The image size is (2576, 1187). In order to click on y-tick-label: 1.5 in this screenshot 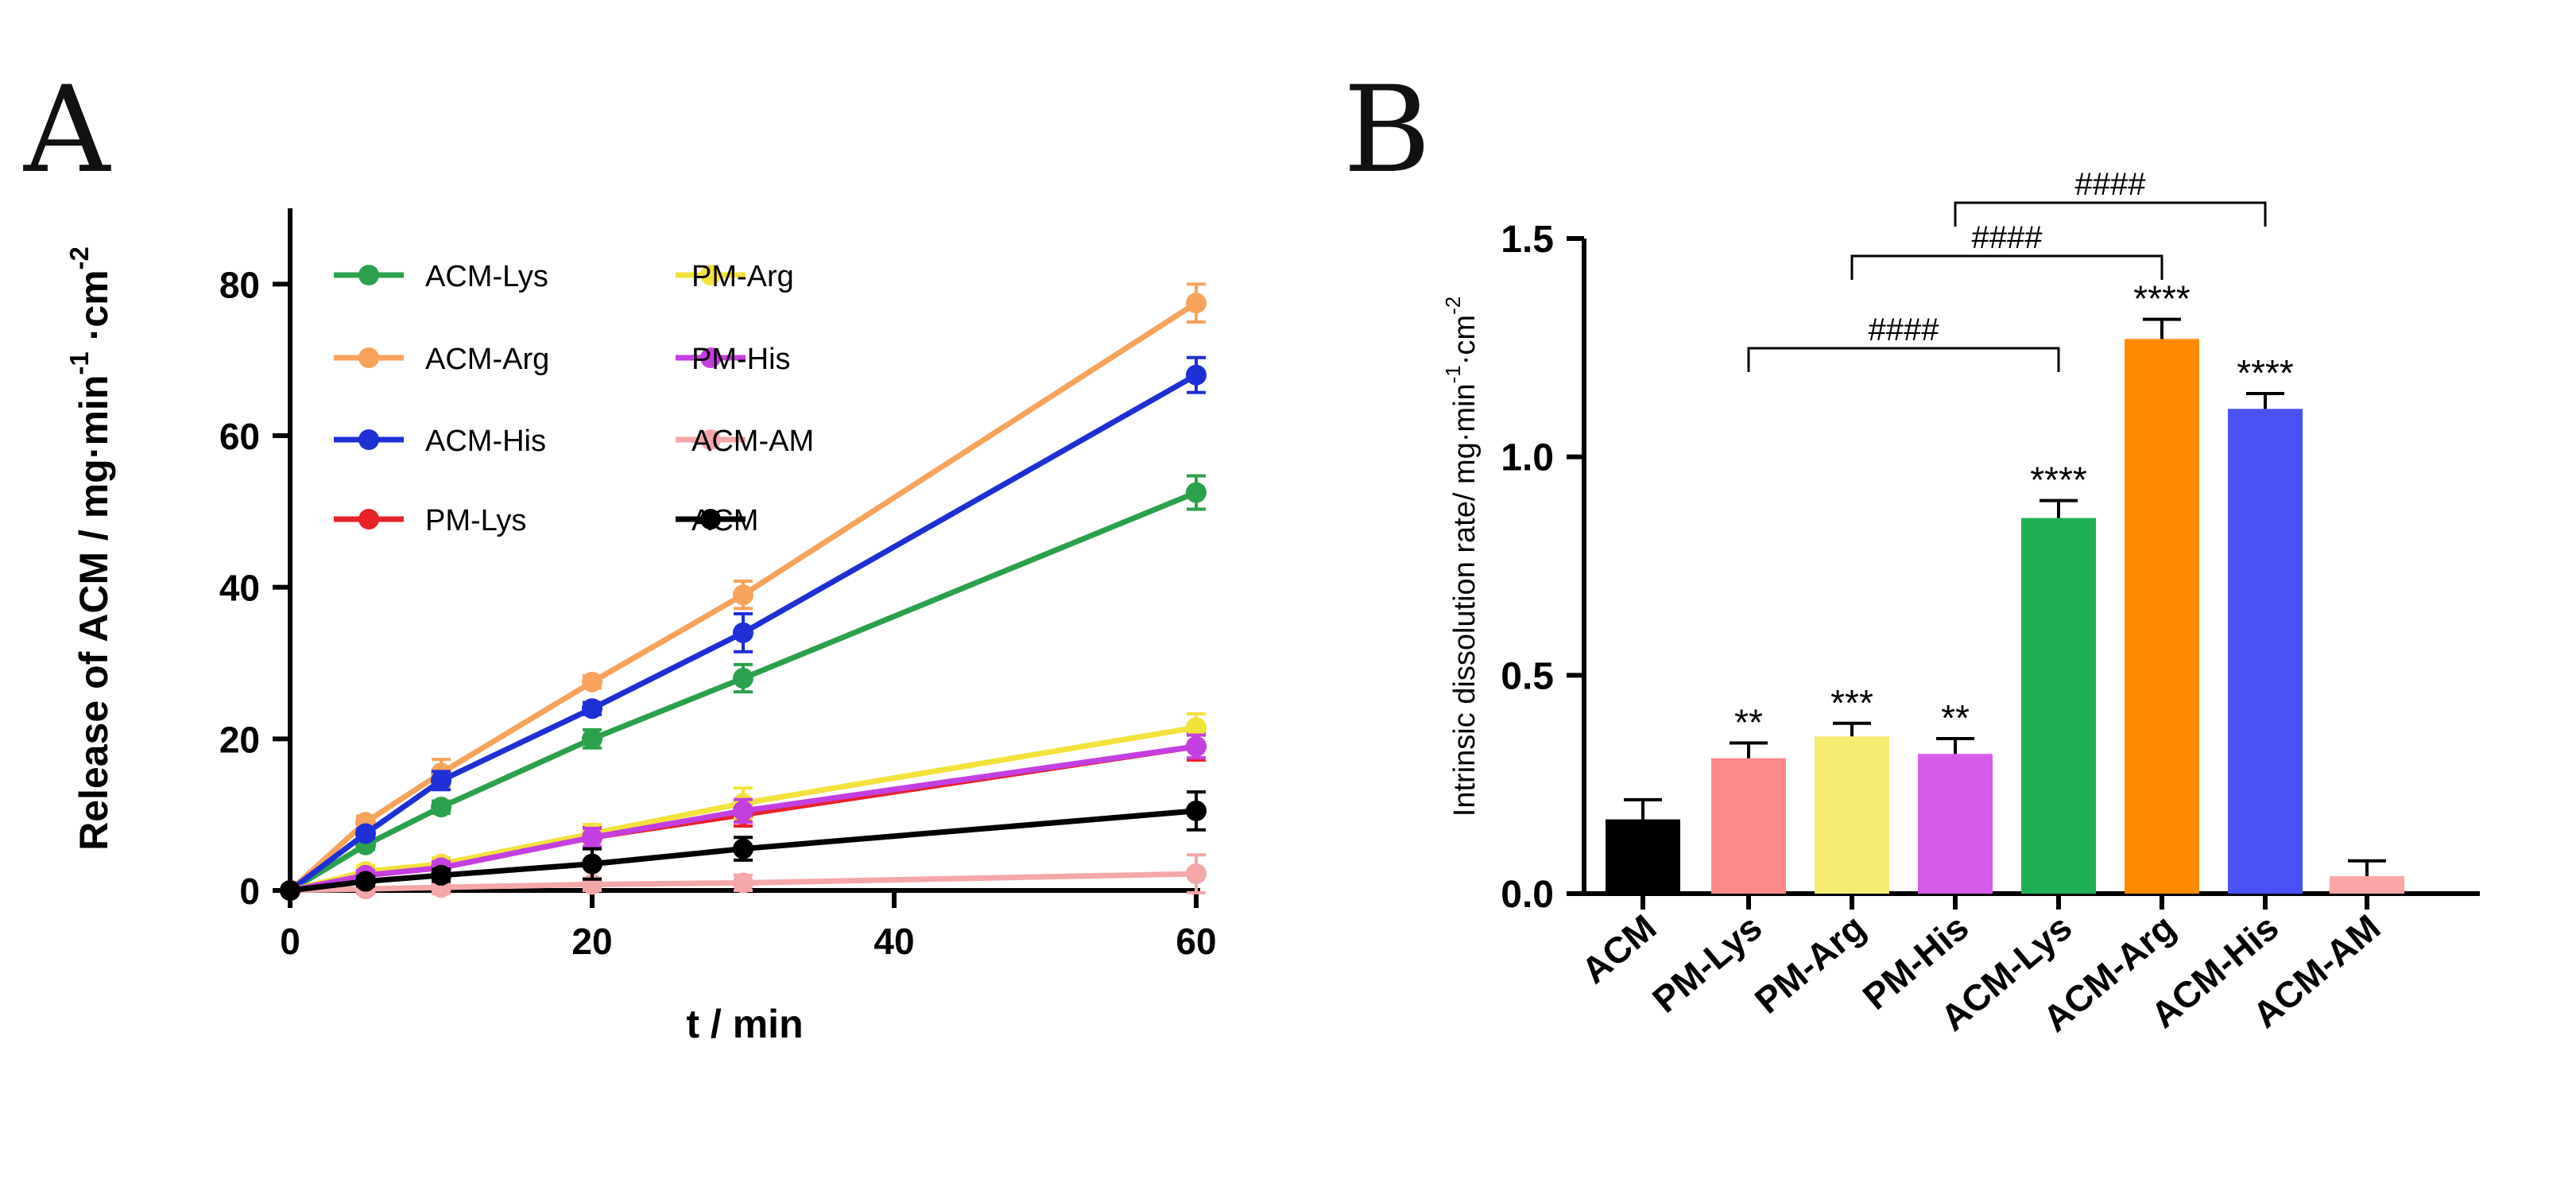, I will do `click(1527, 240)`.